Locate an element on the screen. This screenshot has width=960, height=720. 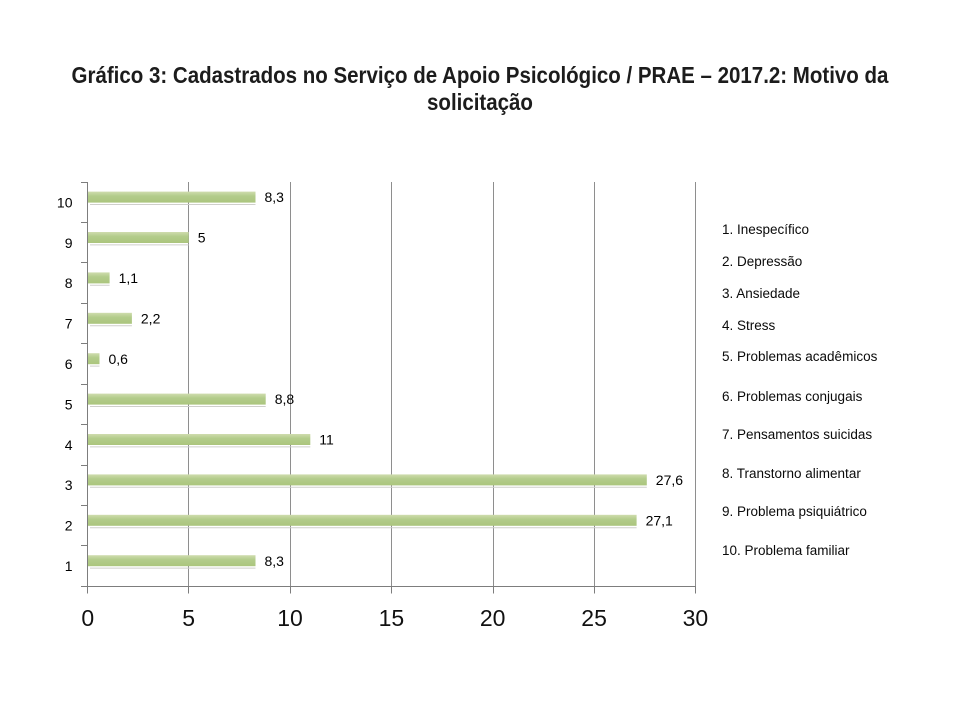
svg-text: 27,6 is located at coordinates (669, 480).